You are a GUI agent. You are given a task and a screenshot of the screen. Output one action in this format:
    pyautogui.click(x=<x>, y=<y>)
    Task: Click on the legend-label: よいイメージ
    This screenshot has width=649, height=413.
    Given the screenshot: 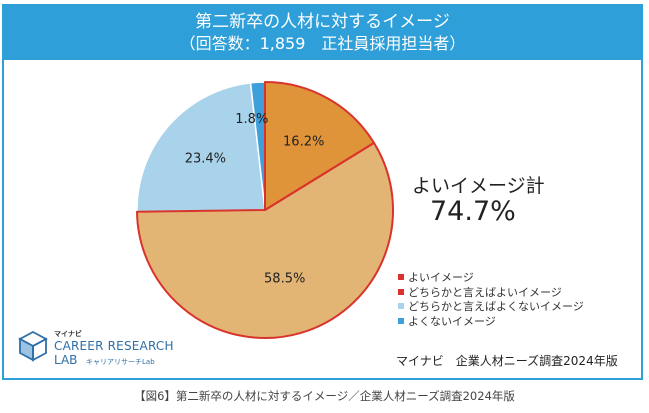 What is the action you would take?
    pyautogui.click(x=441, y=278)
    